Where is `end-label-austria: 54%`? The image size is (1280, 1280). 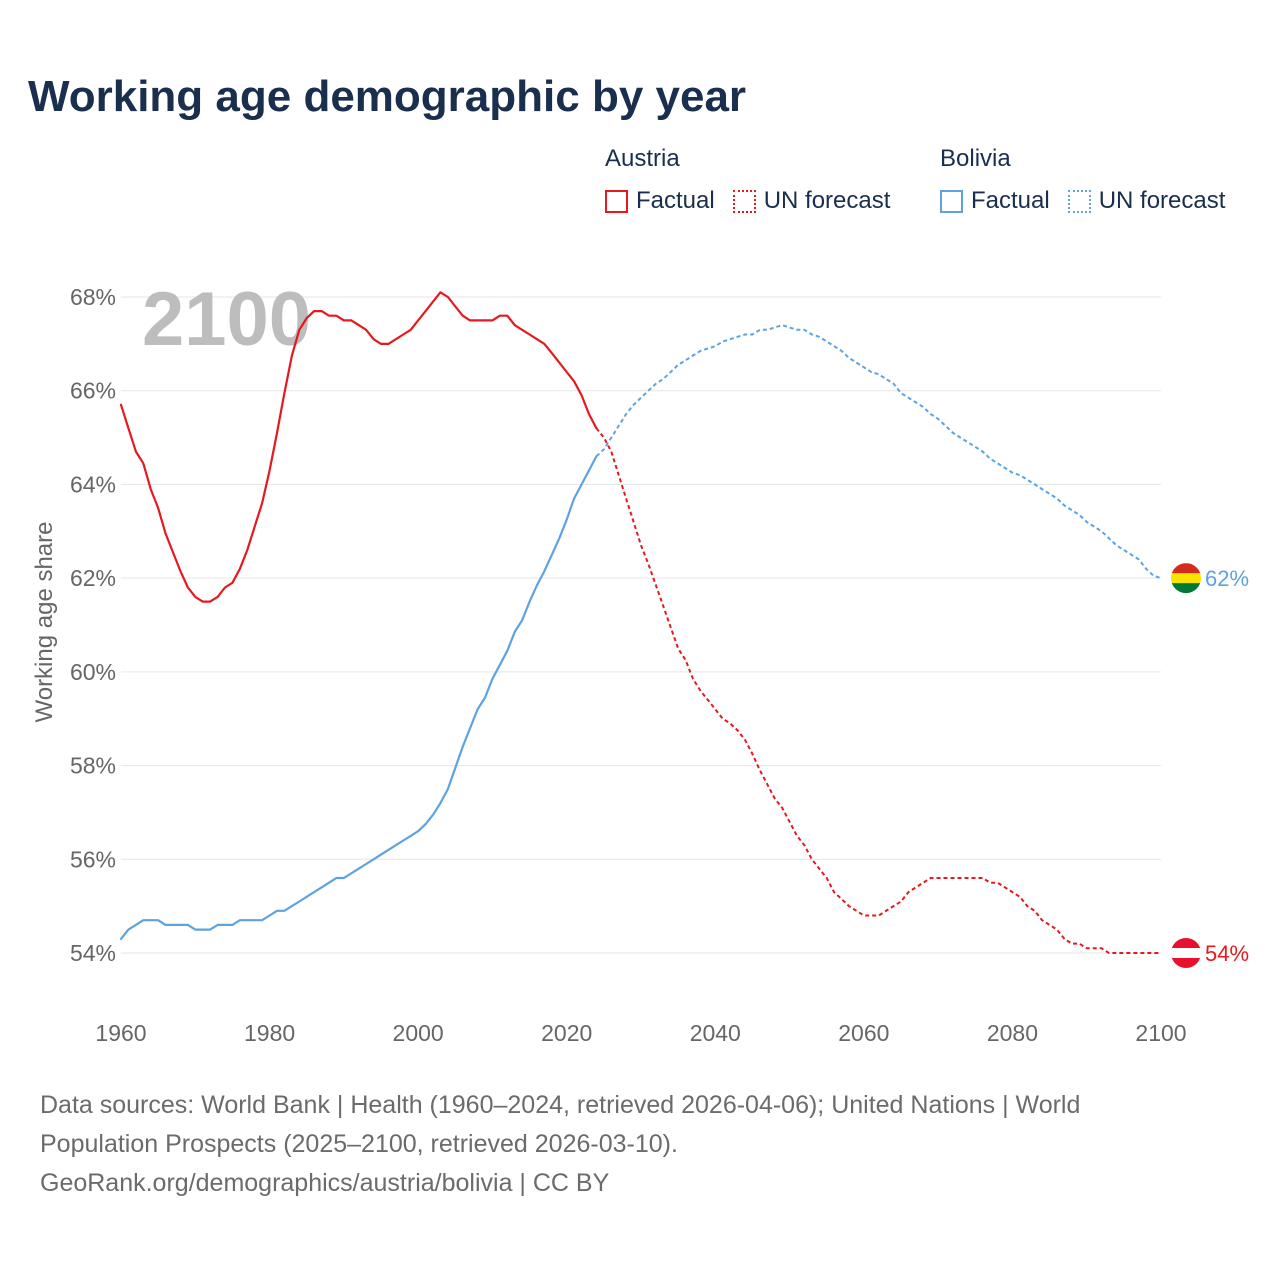 end-label-austria: 54% is located at coordinates (1227, 953).